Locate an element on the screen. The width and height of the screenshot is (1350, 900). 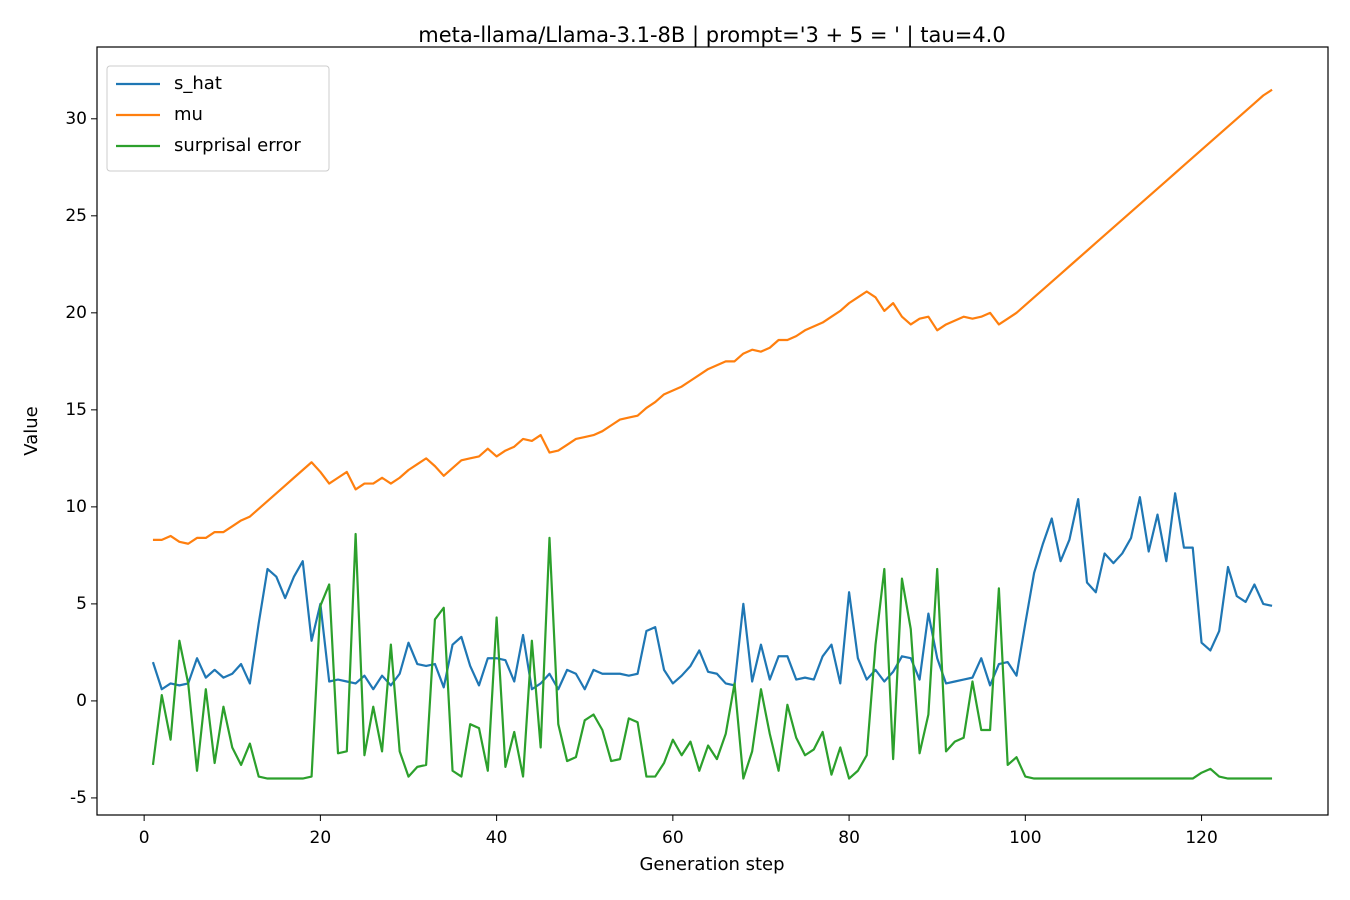
x-tick-label: 40 is located at coordinates (497, 838).